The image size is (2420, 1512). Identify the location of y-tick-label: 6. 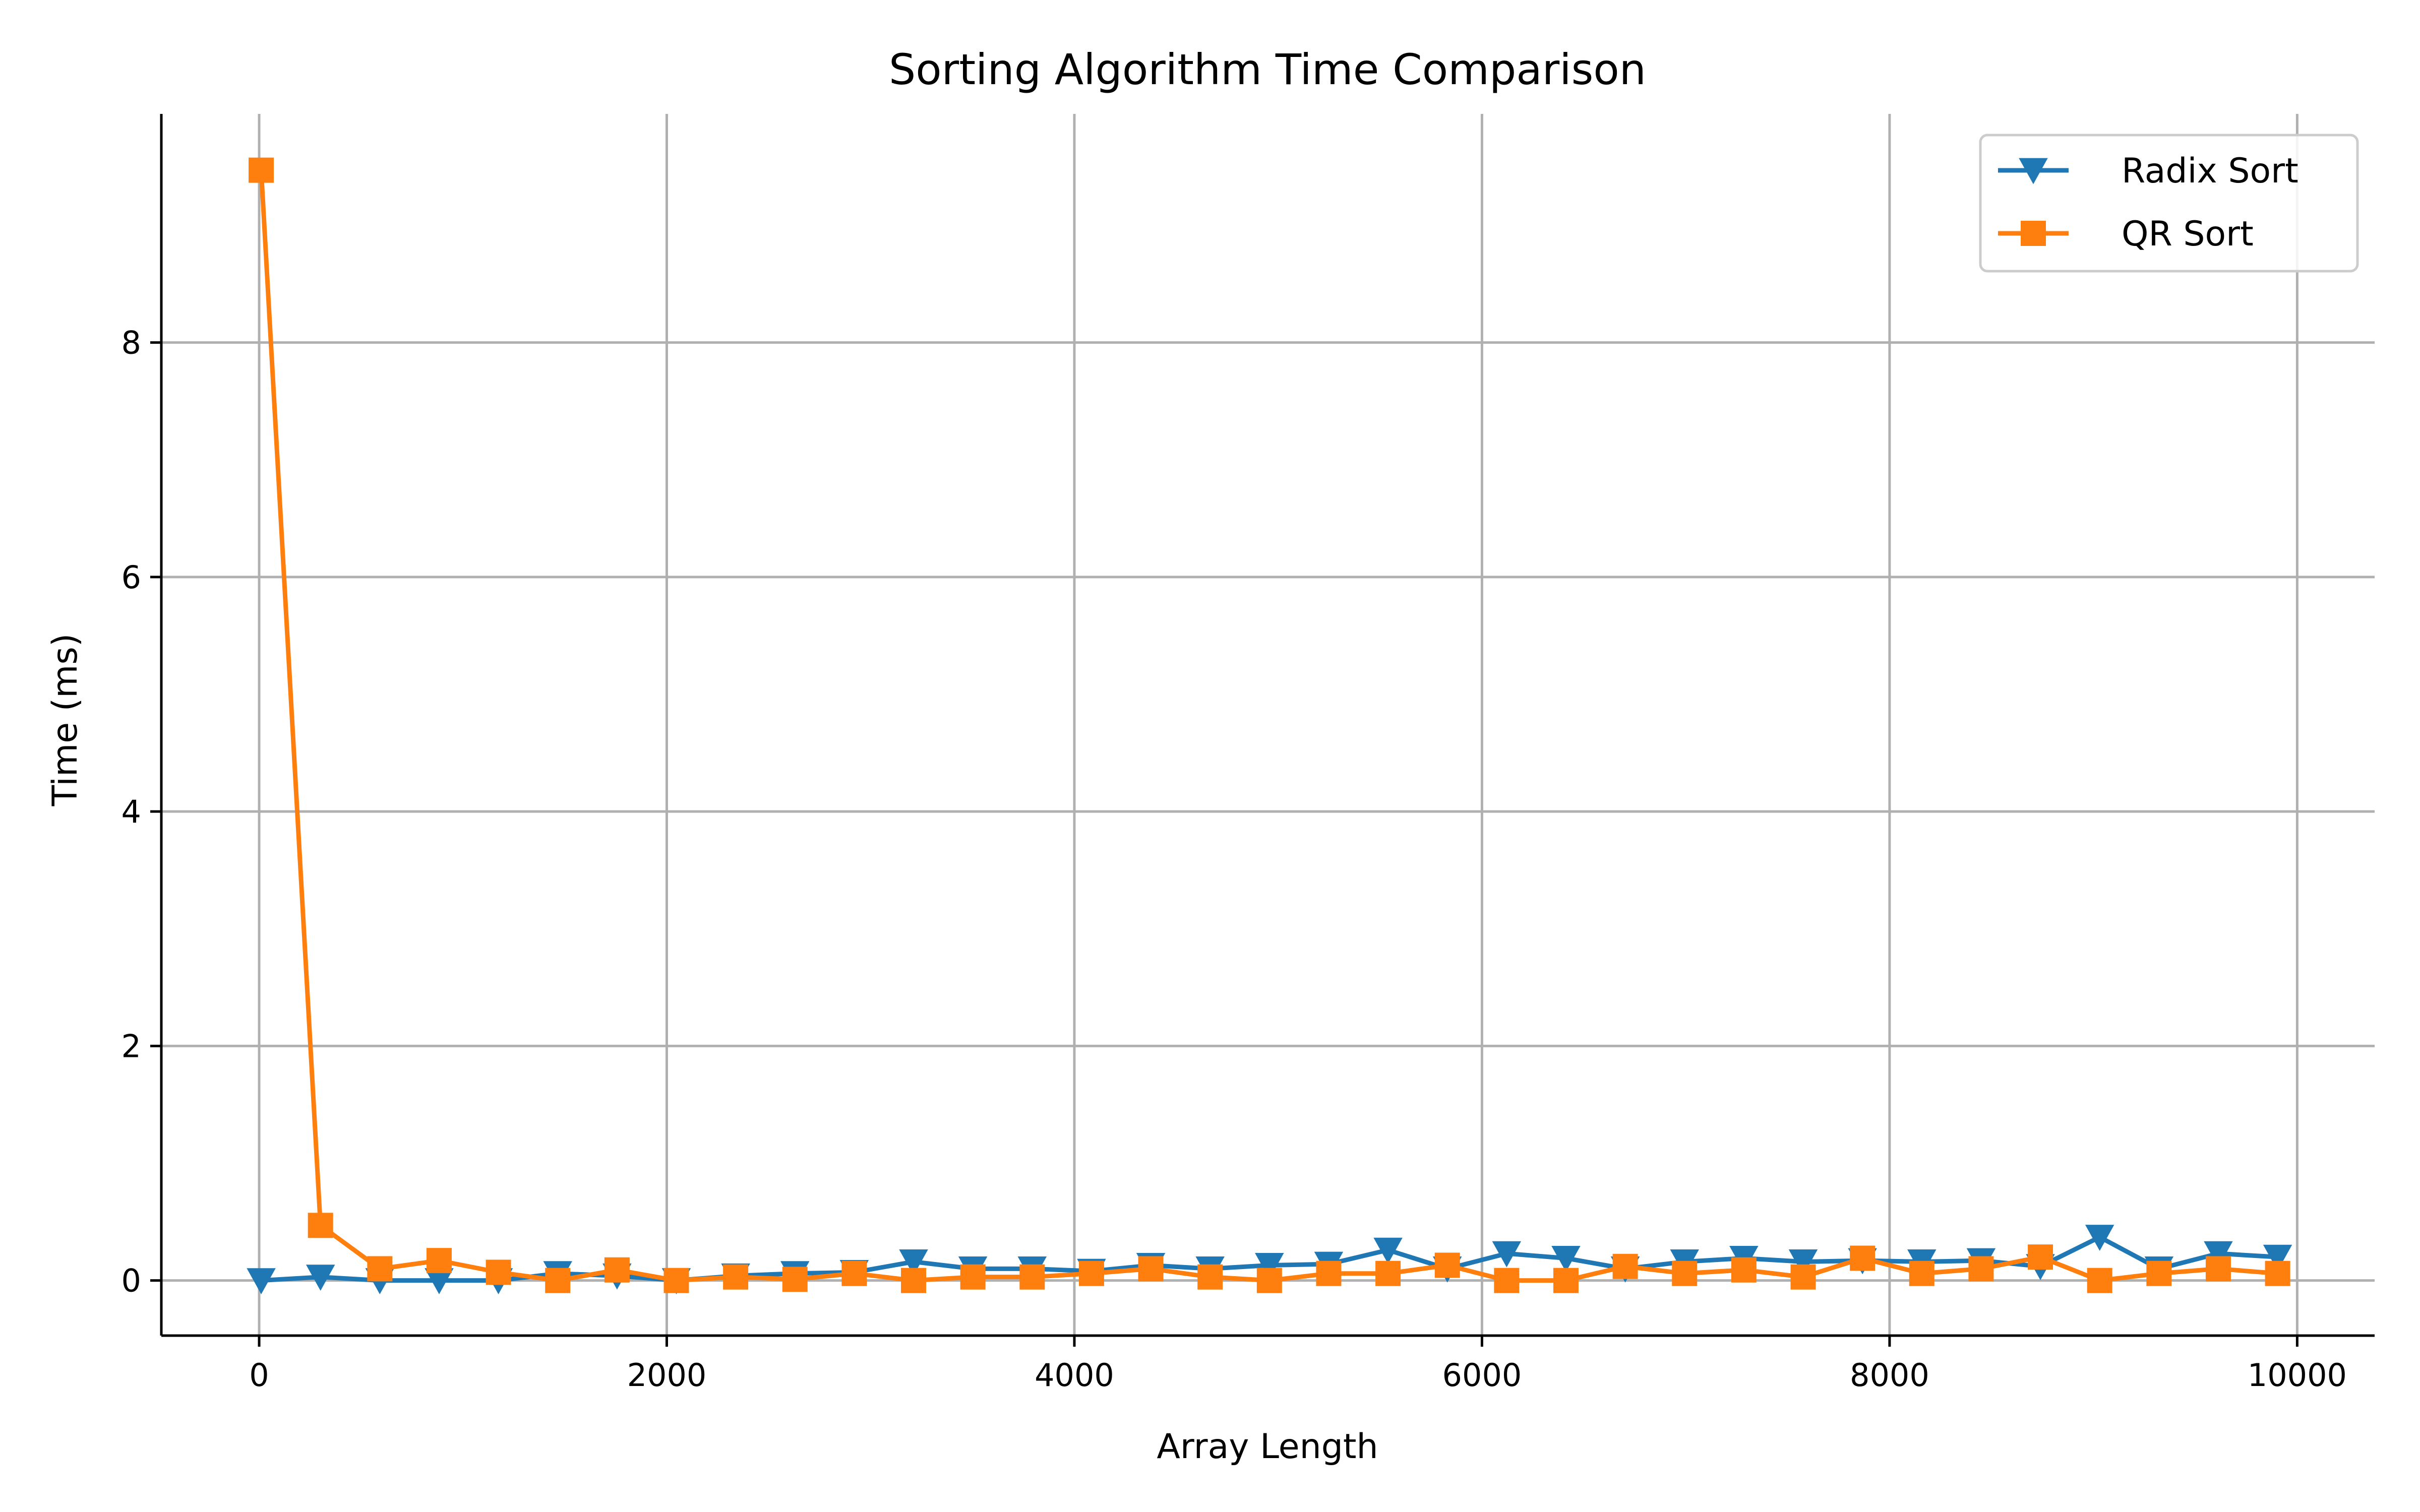
(131, 577).